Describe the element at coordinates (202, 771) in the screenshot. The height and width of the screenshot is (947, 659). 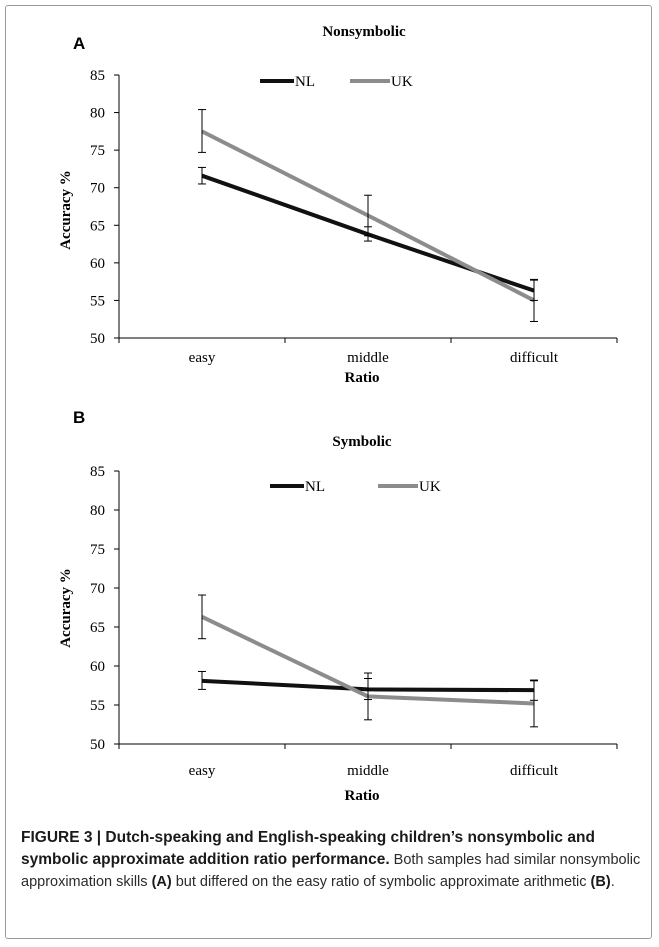
I see `panel-b-x-tick-label: easy` at that location.